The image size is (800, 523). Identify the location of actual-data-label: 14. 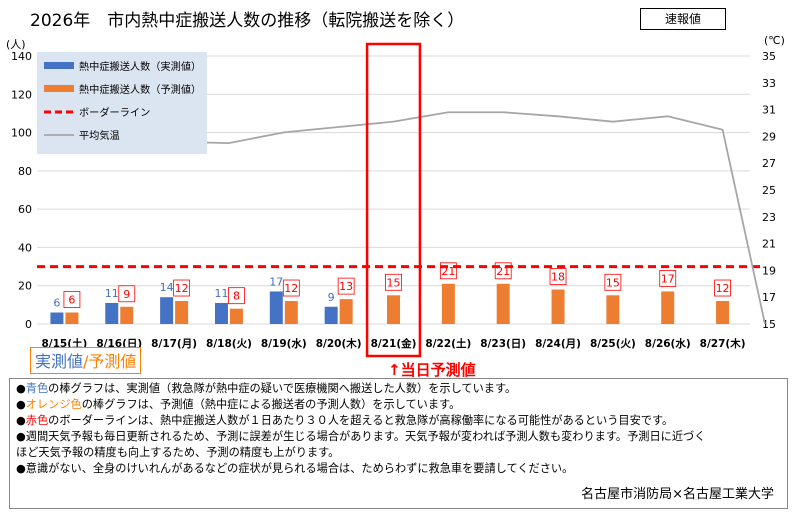
(167, 287).